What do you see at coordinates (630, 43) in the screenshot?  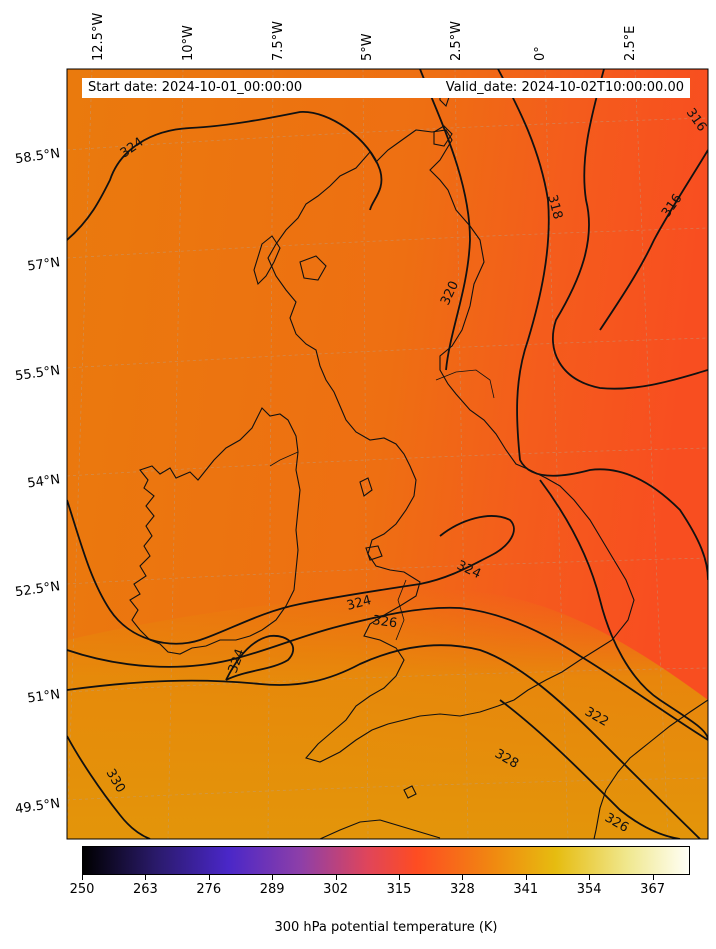 I see `longitude-label: 2.5°E` at bounding box center [630, 43].